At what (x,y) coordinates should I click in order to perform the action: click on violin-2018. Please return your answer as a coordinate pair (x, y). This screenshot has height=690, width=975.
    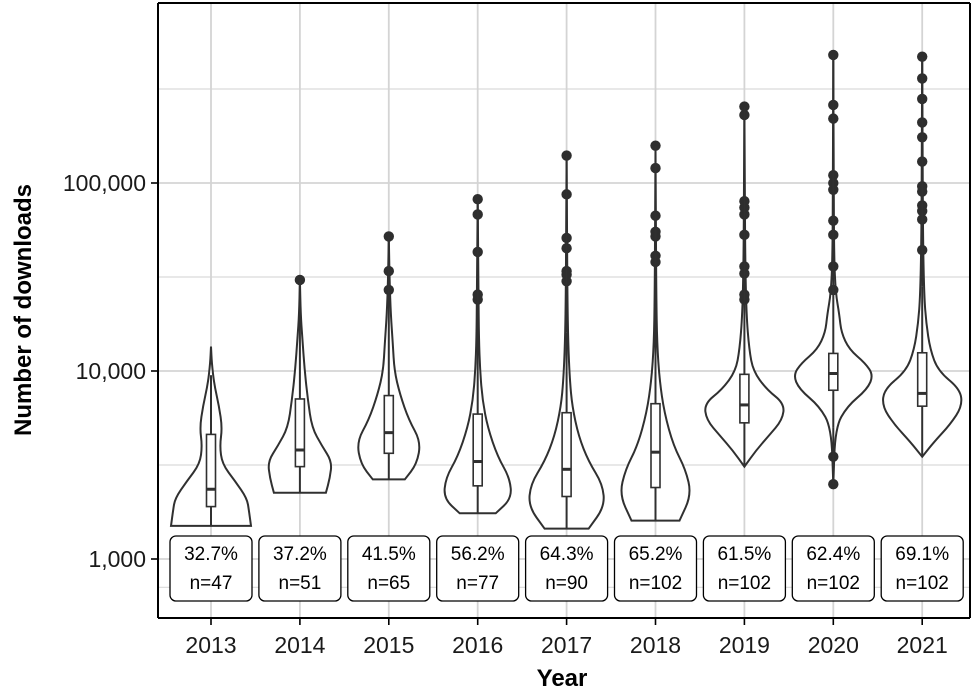
    Looking at the image, I should click on (655, 331).